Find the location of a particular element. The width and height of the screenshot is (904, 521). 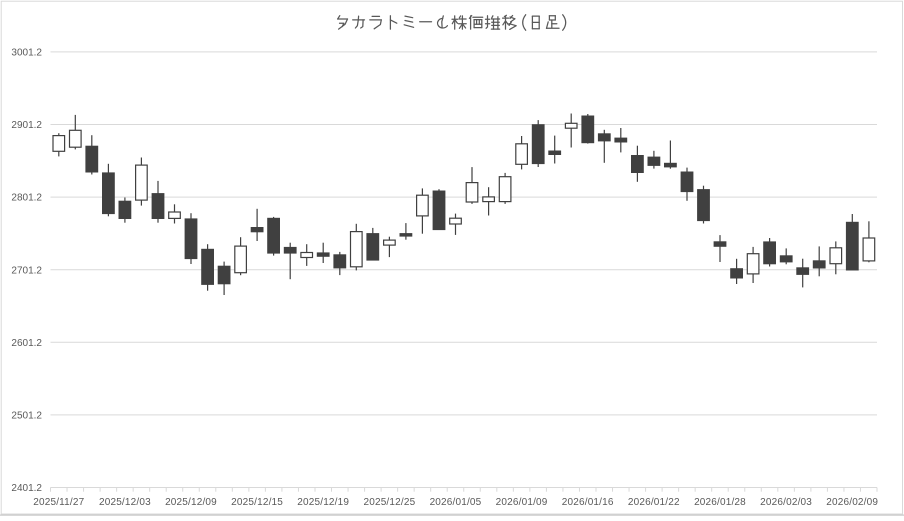

svg-text: 2901.2 is located at coordinates (26, 125).